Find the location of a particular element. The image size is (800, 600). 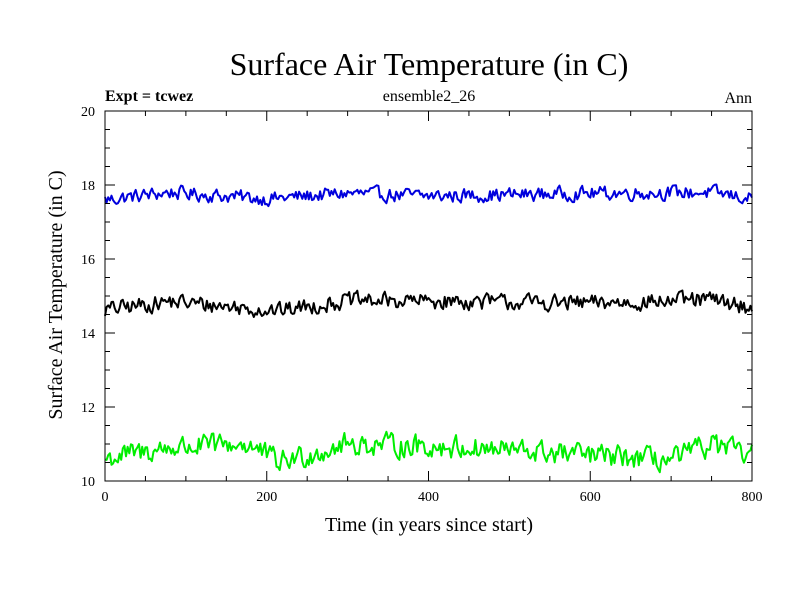

y-tick-label: 18 is located at coordinates (88, 186).